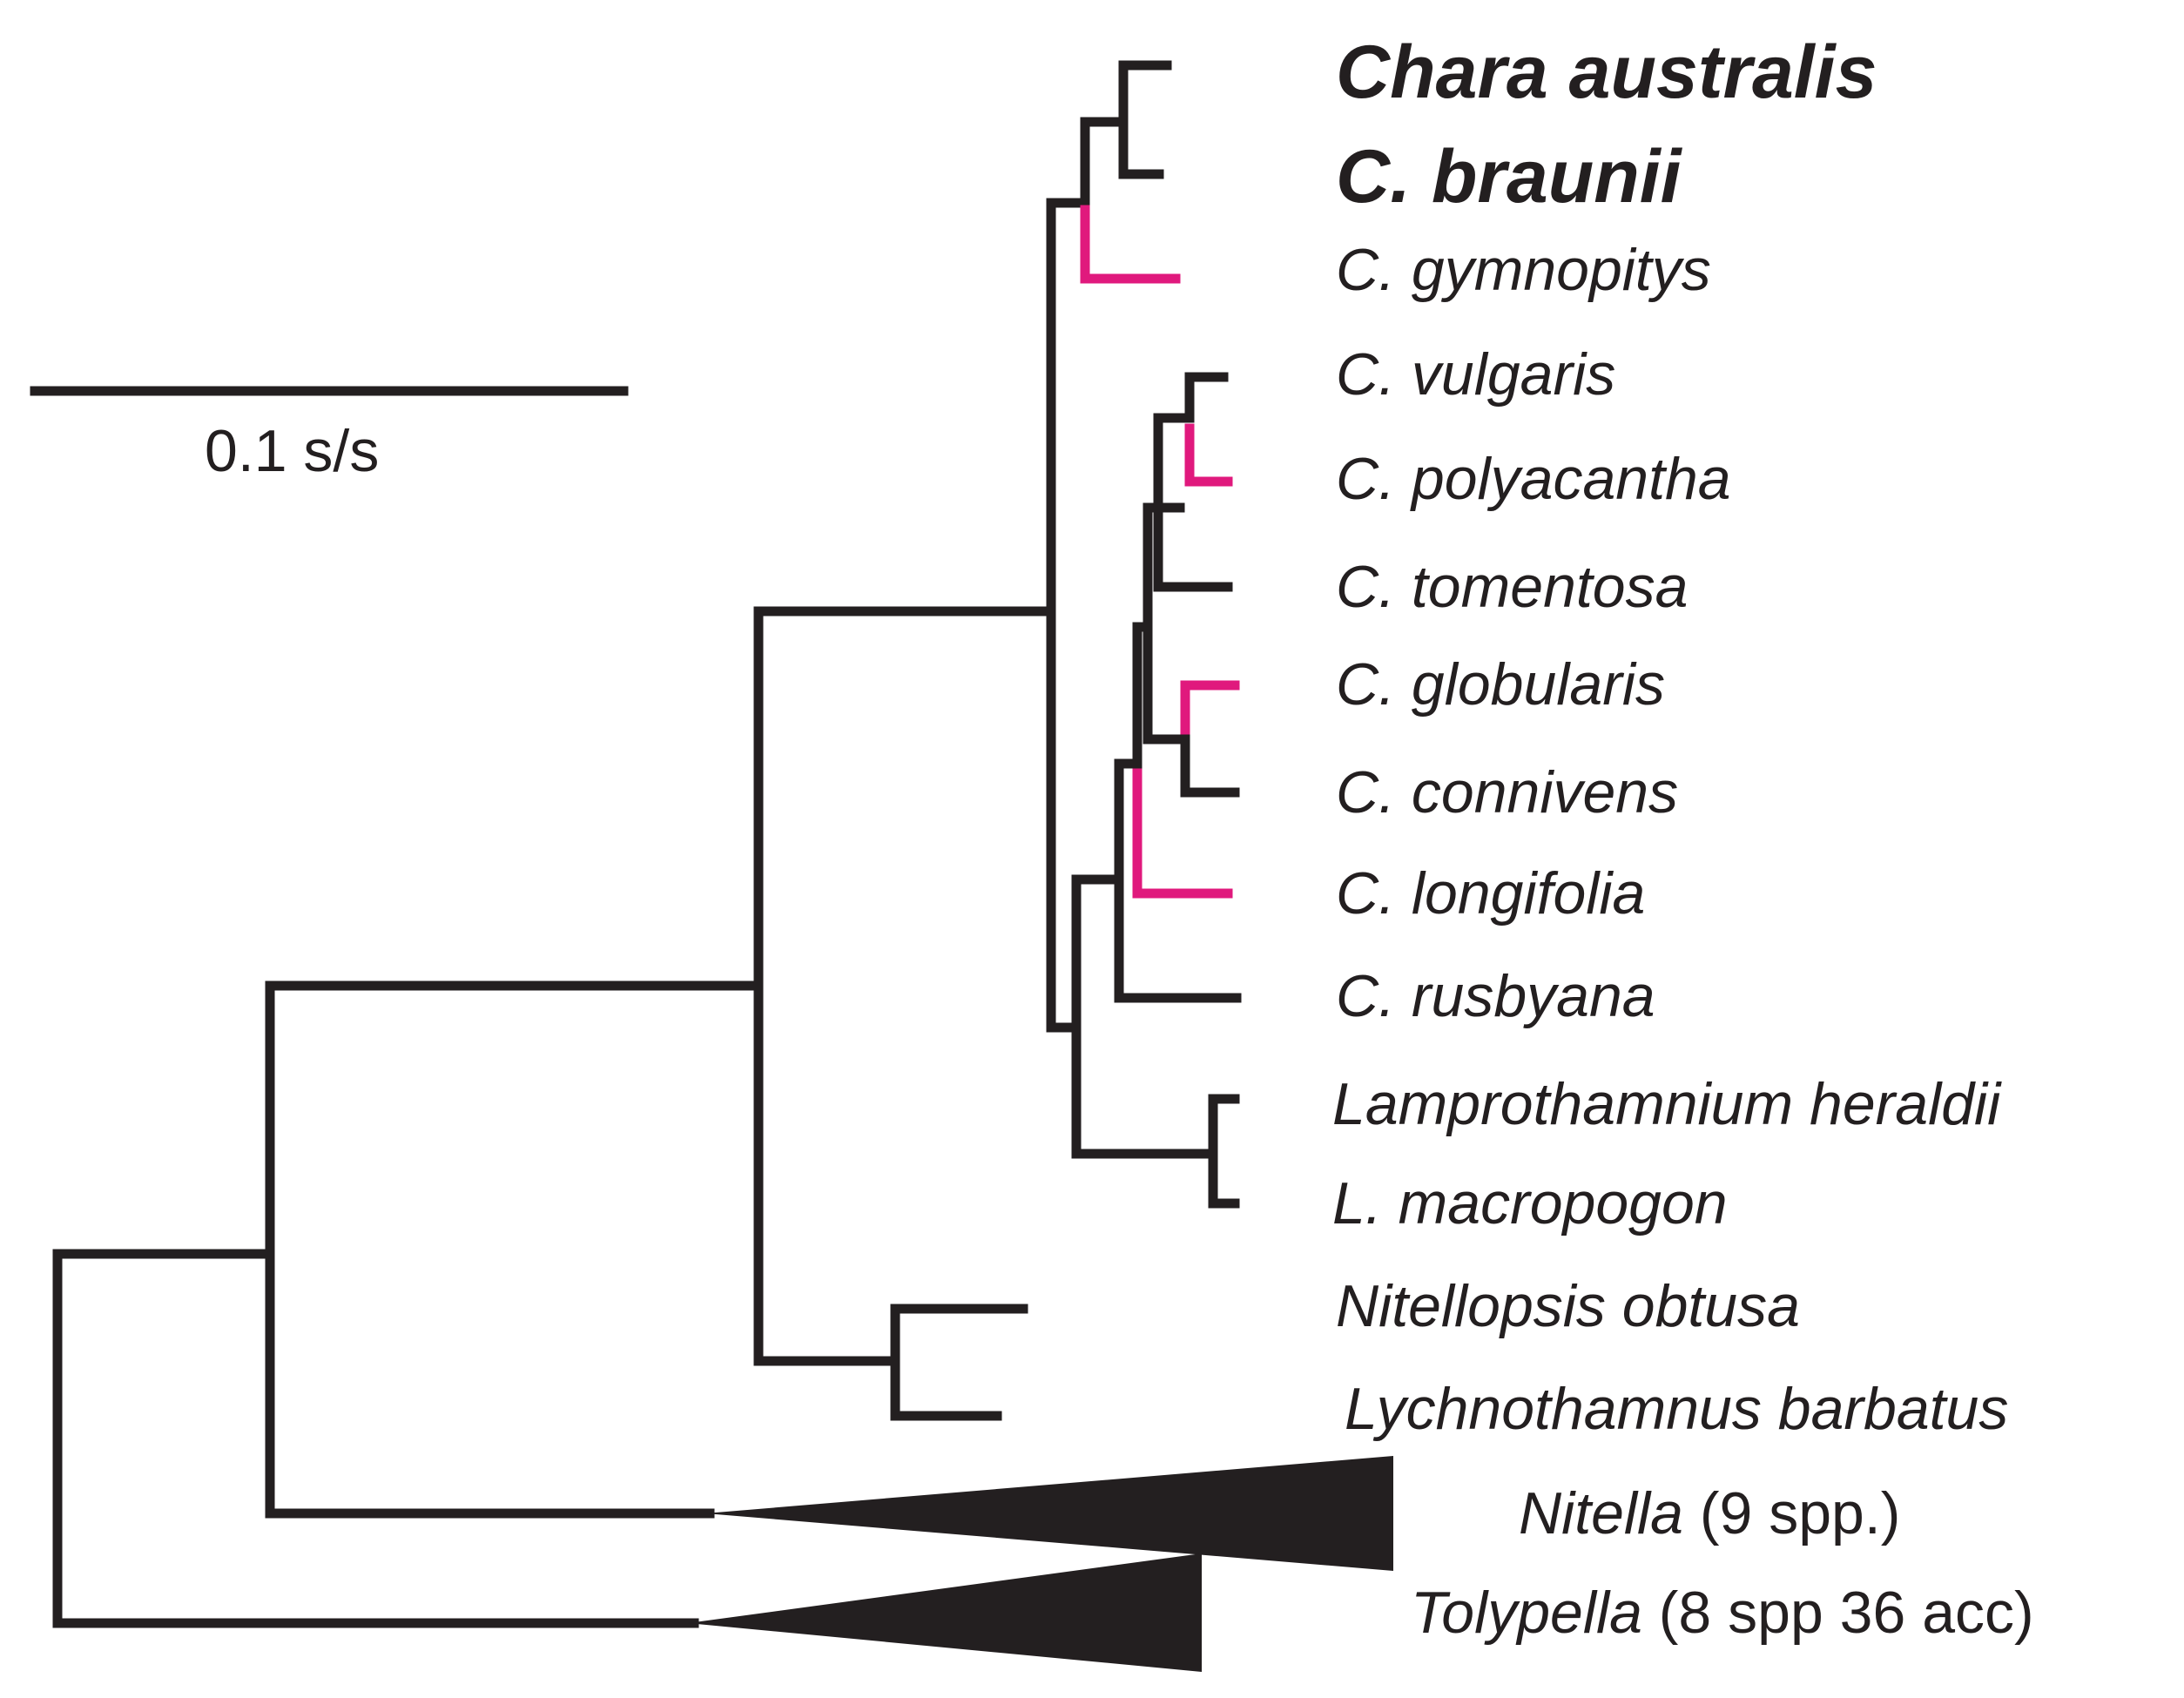  What do you see at coordinates (1491, 893) in the screenshot?
I see `taxon-label: C. longifolia` at bounding box center [1491, 893].